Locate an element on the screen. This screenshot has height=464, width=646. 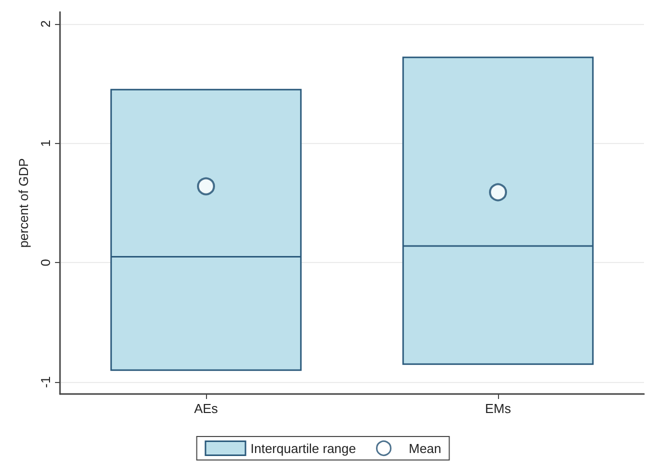
y-tick-label: 0 is located at coordinates (45, 262).